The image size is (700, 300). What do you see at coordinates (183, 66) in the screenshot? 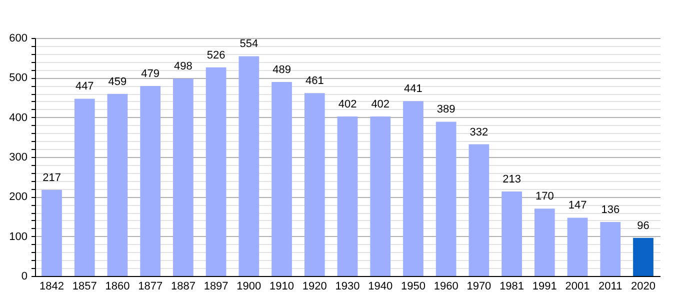
I see `data-label: 498` at bounding box center [183, 66].